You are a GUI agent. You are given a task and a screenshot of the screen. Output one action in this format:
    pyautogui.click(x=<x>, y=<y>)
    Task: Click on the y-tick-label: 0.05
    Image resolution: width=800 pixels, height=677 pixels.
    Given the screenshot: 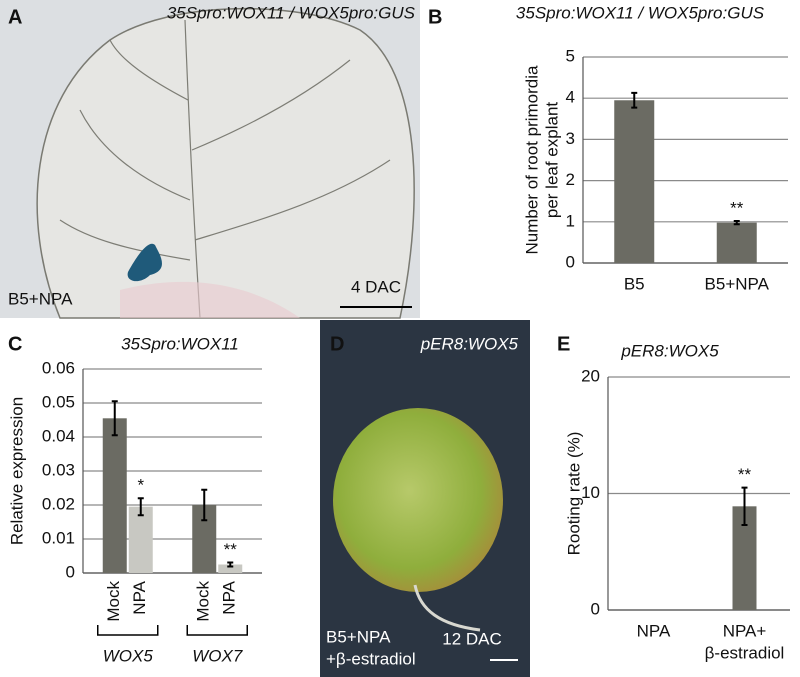 What is the action you would take?
    pyautogui.click(x=58, y=401)
    